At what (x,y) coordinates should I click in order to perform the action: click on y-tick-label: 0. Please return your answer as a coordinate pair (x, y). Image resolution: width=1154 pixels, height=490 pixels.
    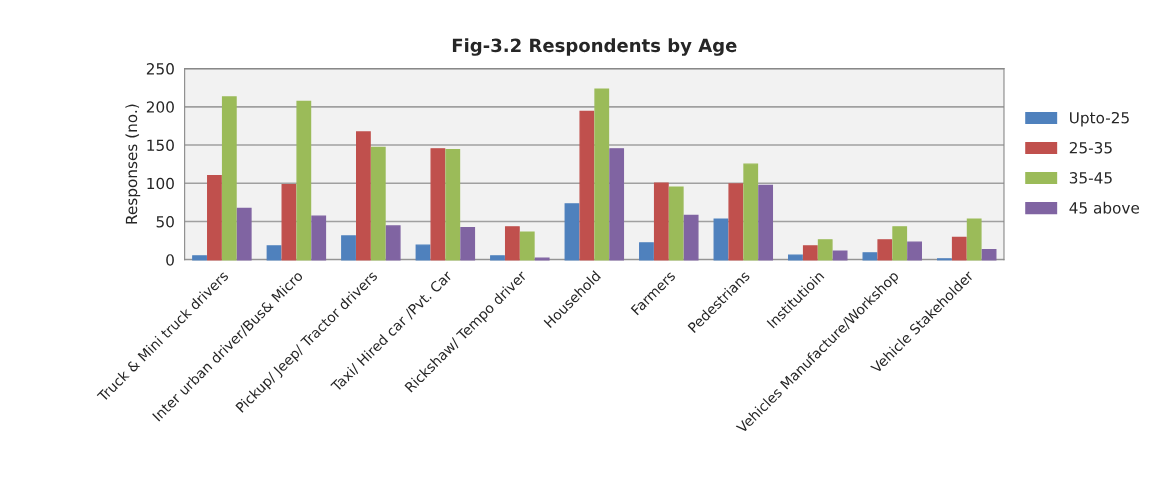
    Looking at the image, I should click on (170, 260).